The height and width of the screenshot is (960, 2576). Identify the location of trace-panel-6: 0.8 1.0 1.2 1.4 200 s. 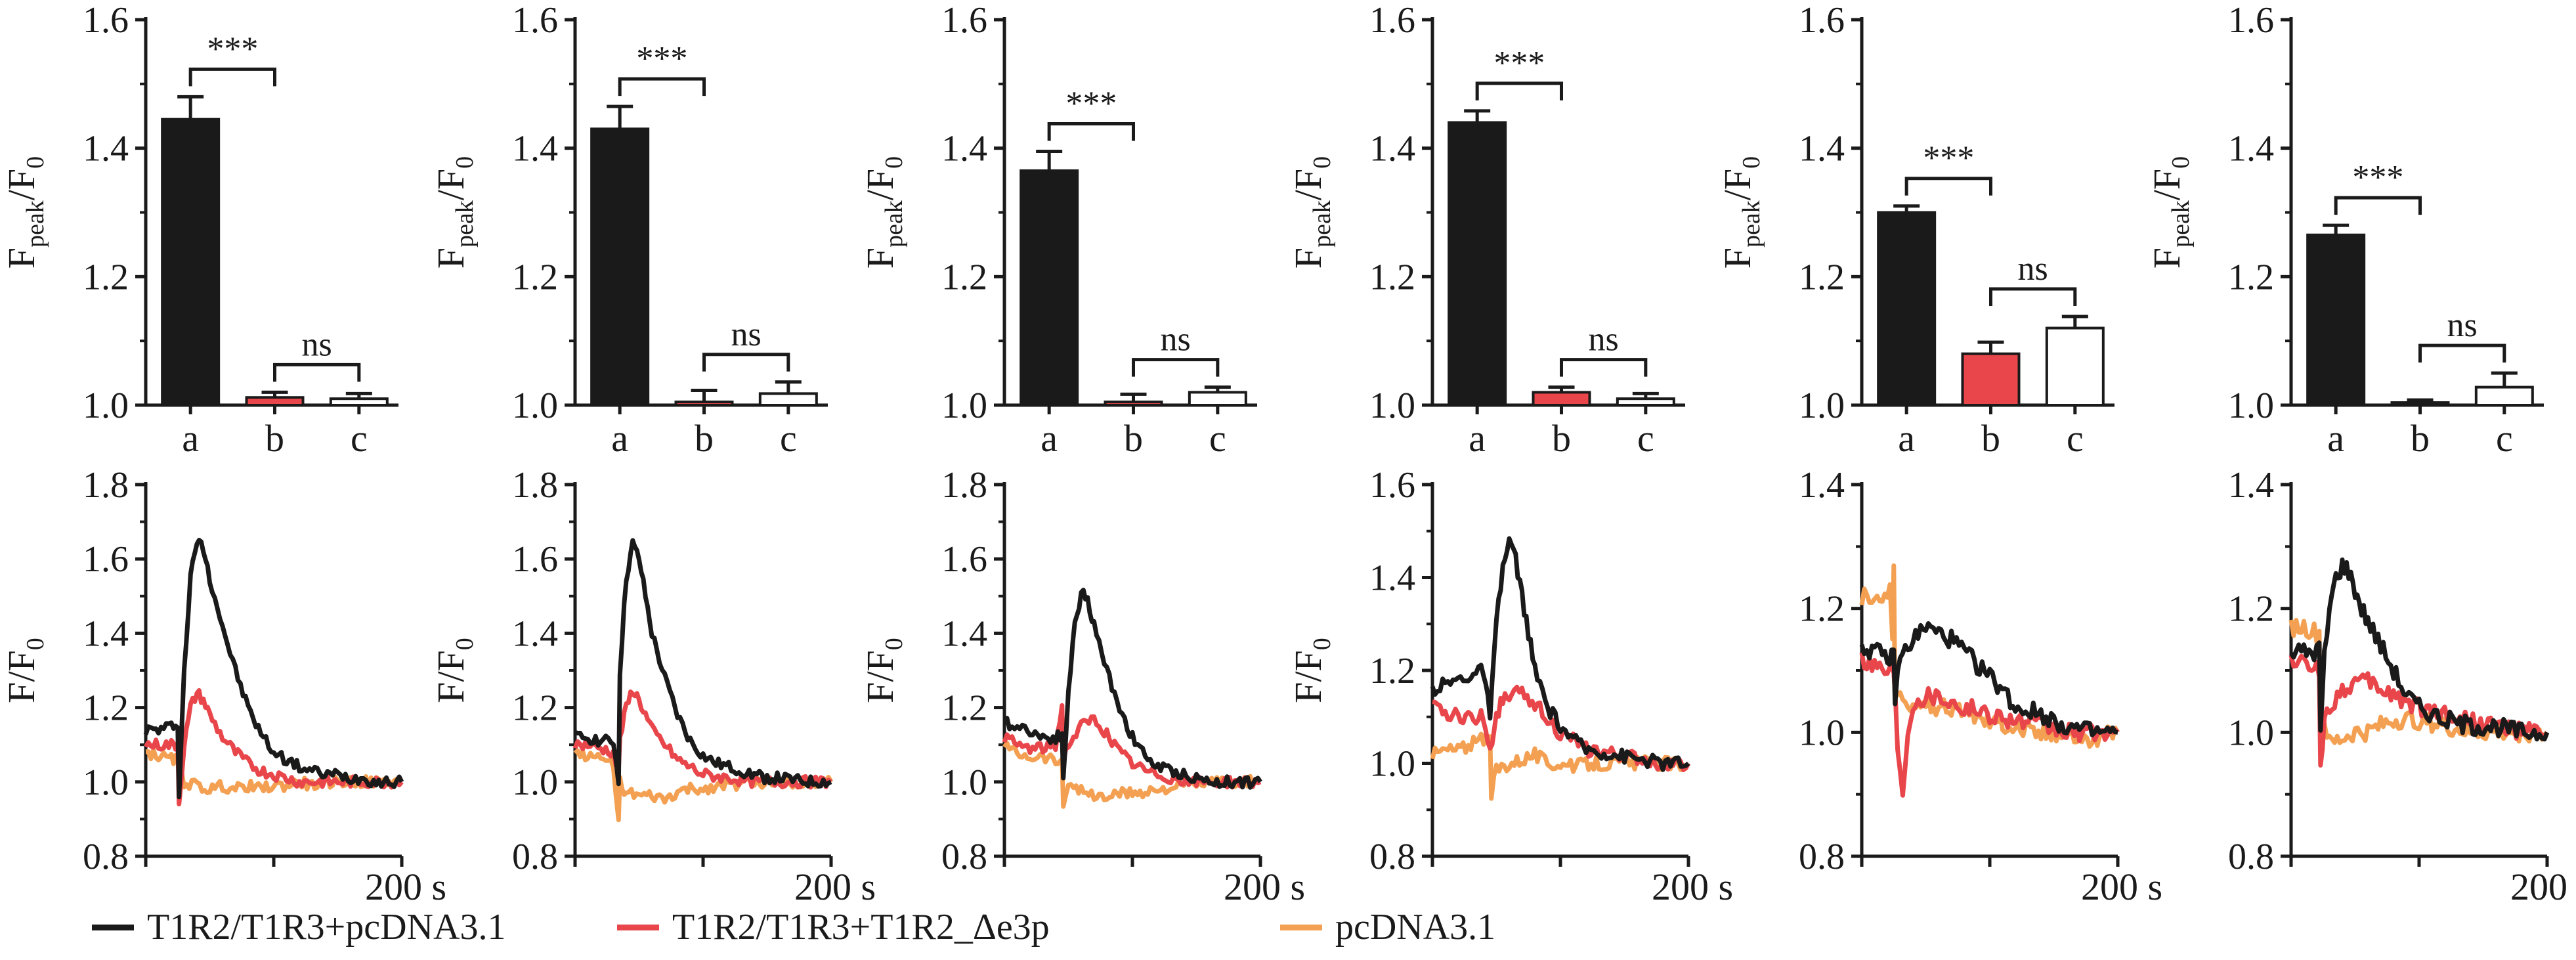
(2402, 686).